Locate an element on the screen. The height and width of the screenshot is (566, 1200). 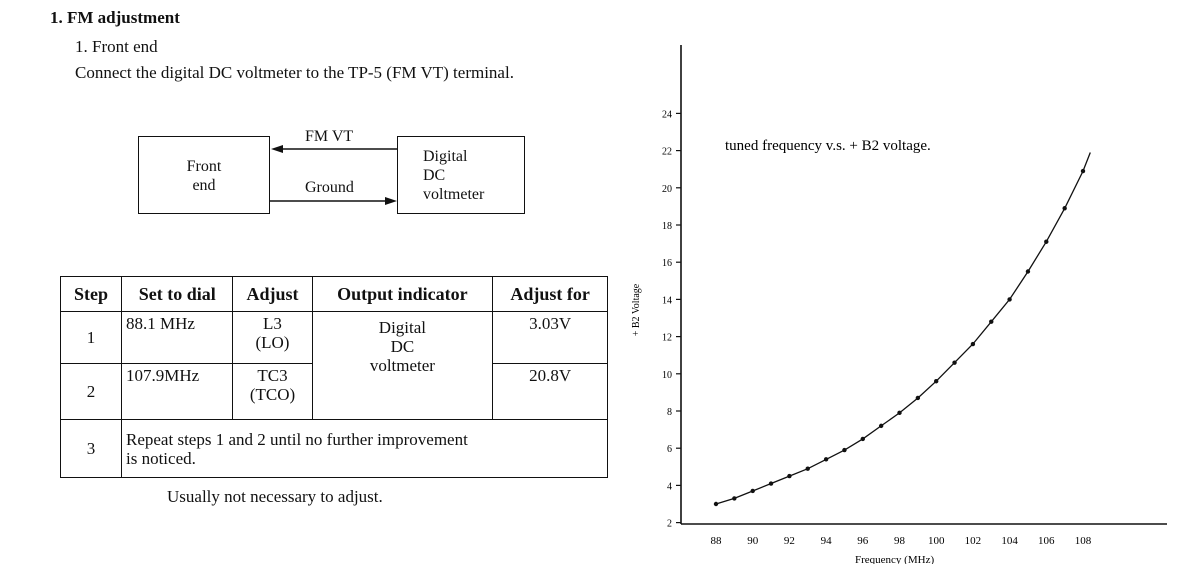
y-tick-label: 2 is located at coordinates (669, 524).